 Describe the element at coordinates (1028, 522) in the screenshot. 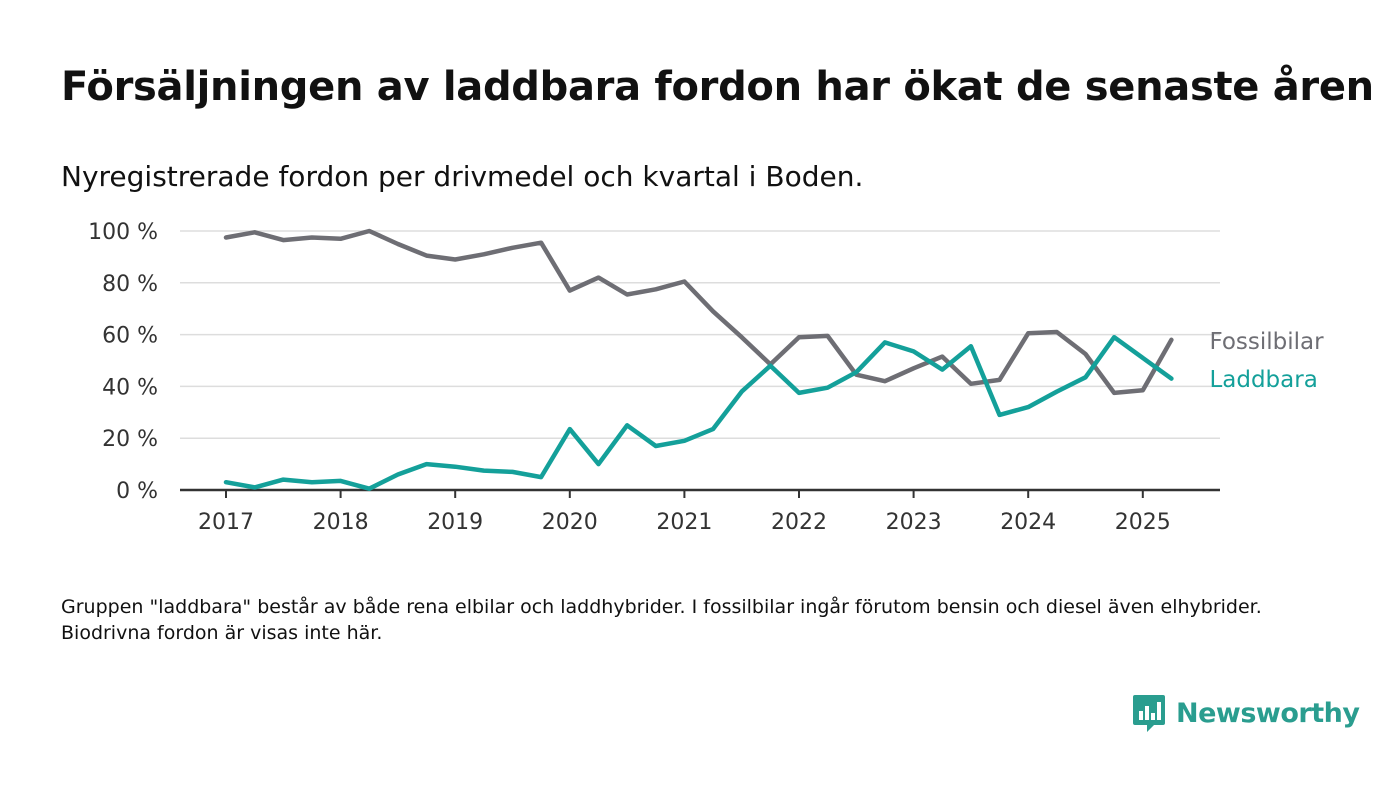

I see `x-tick-label: 2024` at that location.